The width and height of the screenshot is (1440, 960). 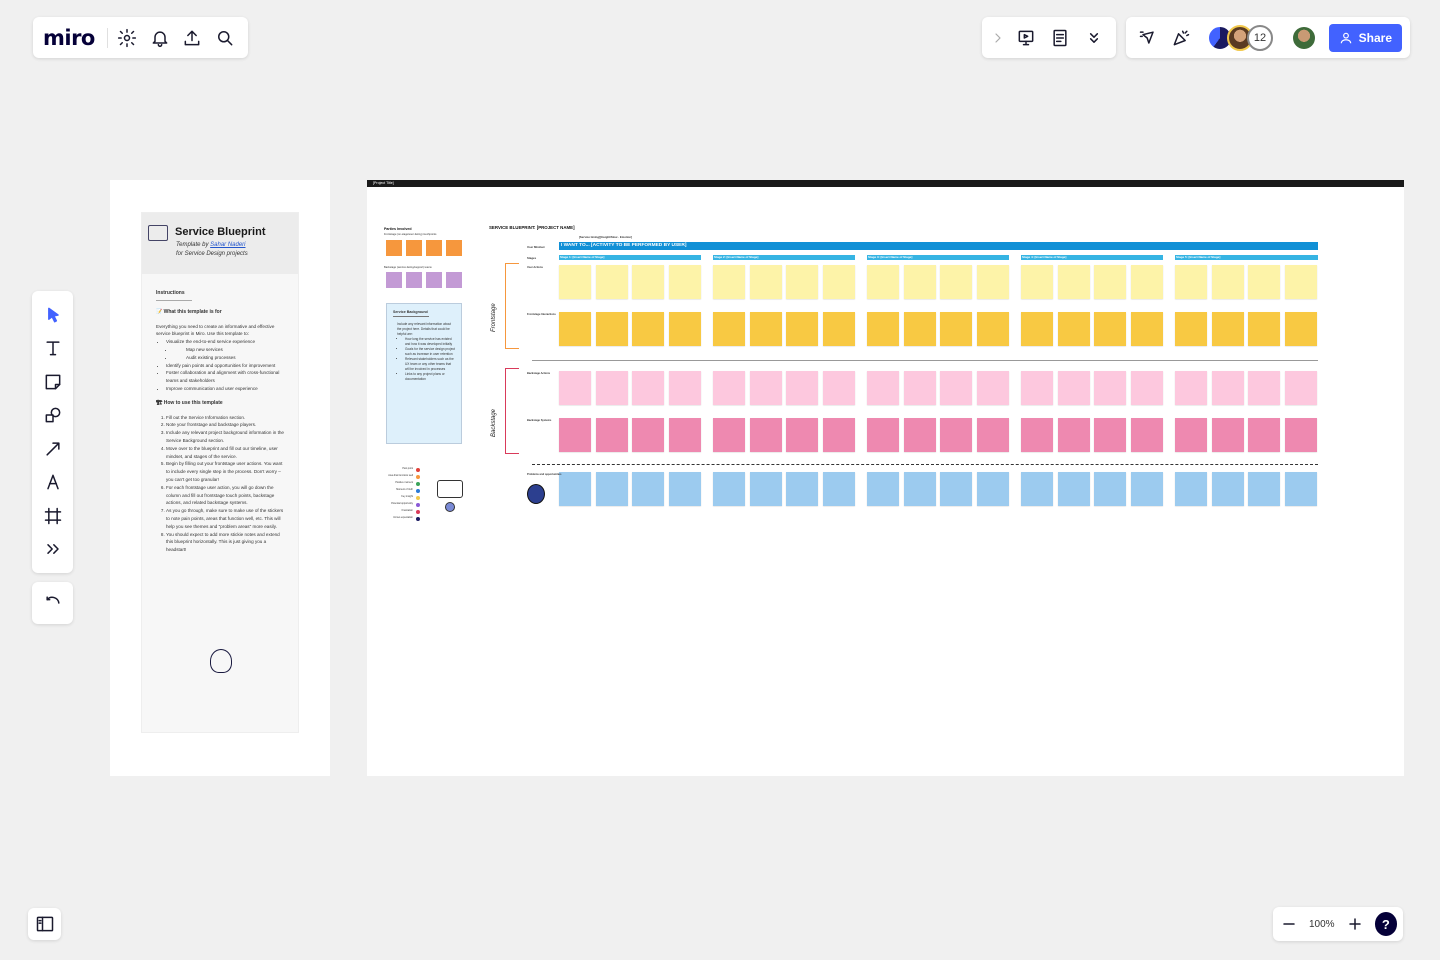 I want to click on stage-header: Stage 5: [Insert Name of Stage], so click(x=1246, y=257).